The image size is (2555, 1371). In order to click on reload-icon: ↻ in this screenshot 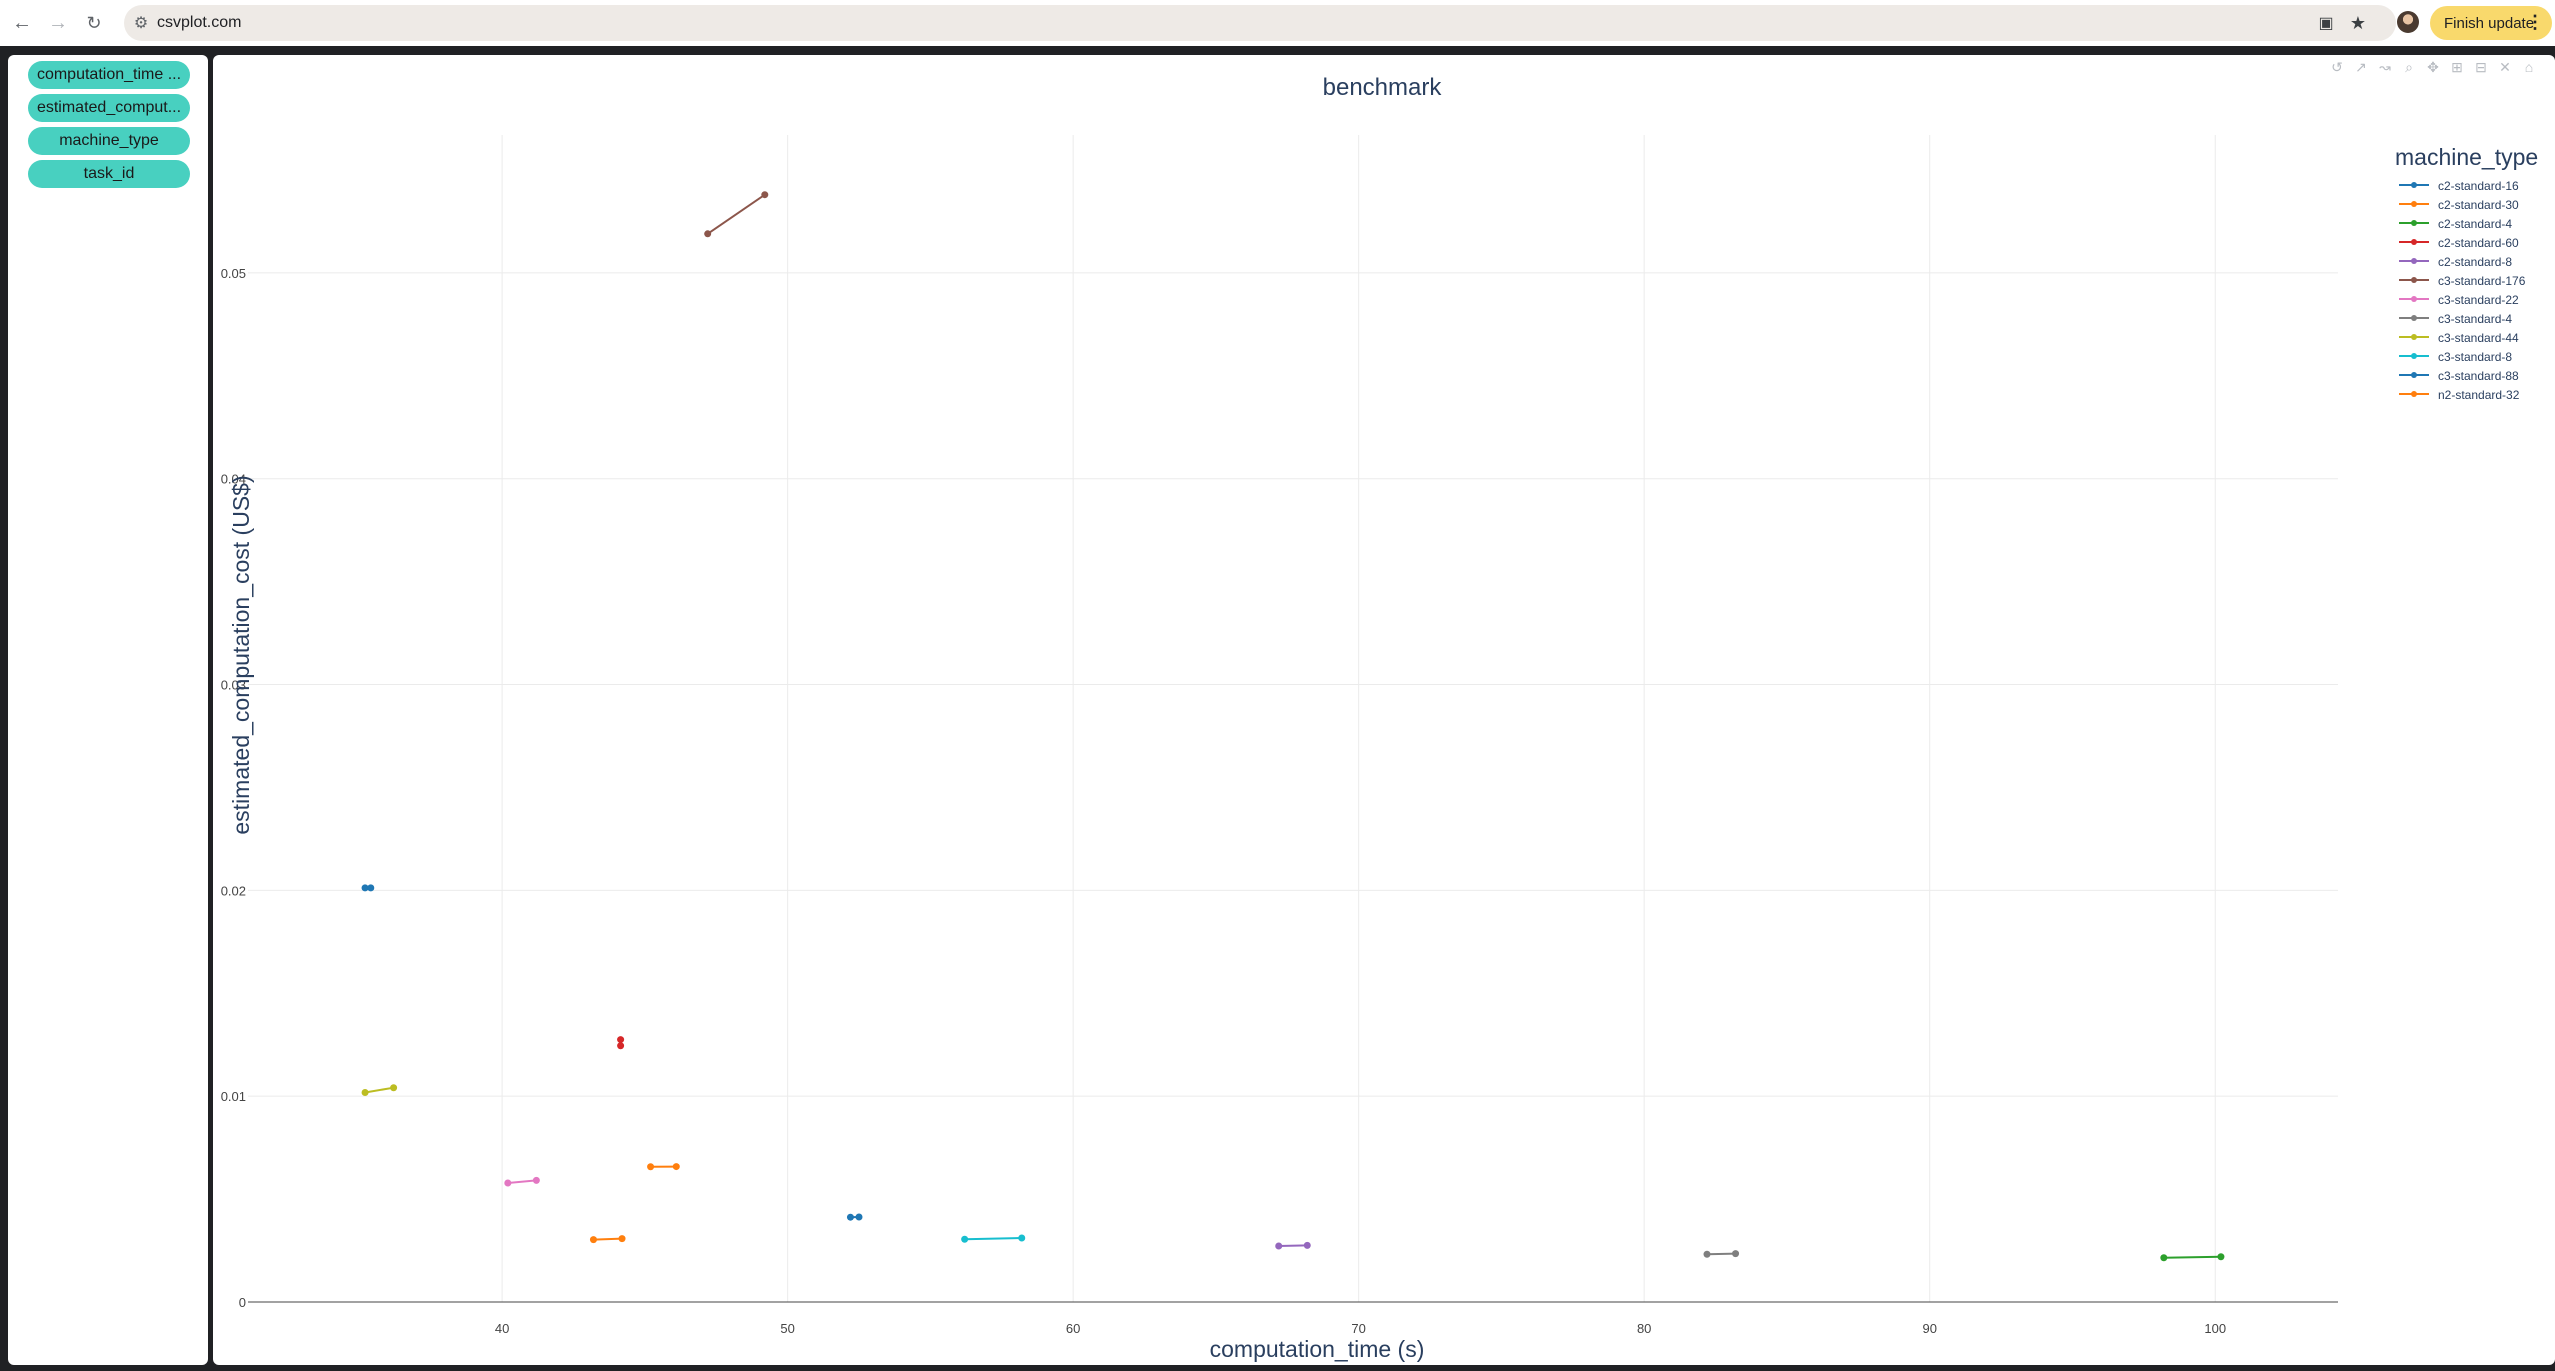, I will do `click(94, 22)`.